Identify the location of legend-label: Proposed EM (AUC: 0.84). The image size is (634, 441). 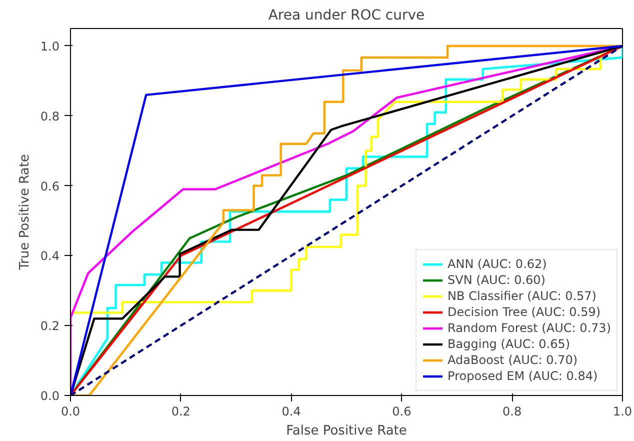
(523, 376).